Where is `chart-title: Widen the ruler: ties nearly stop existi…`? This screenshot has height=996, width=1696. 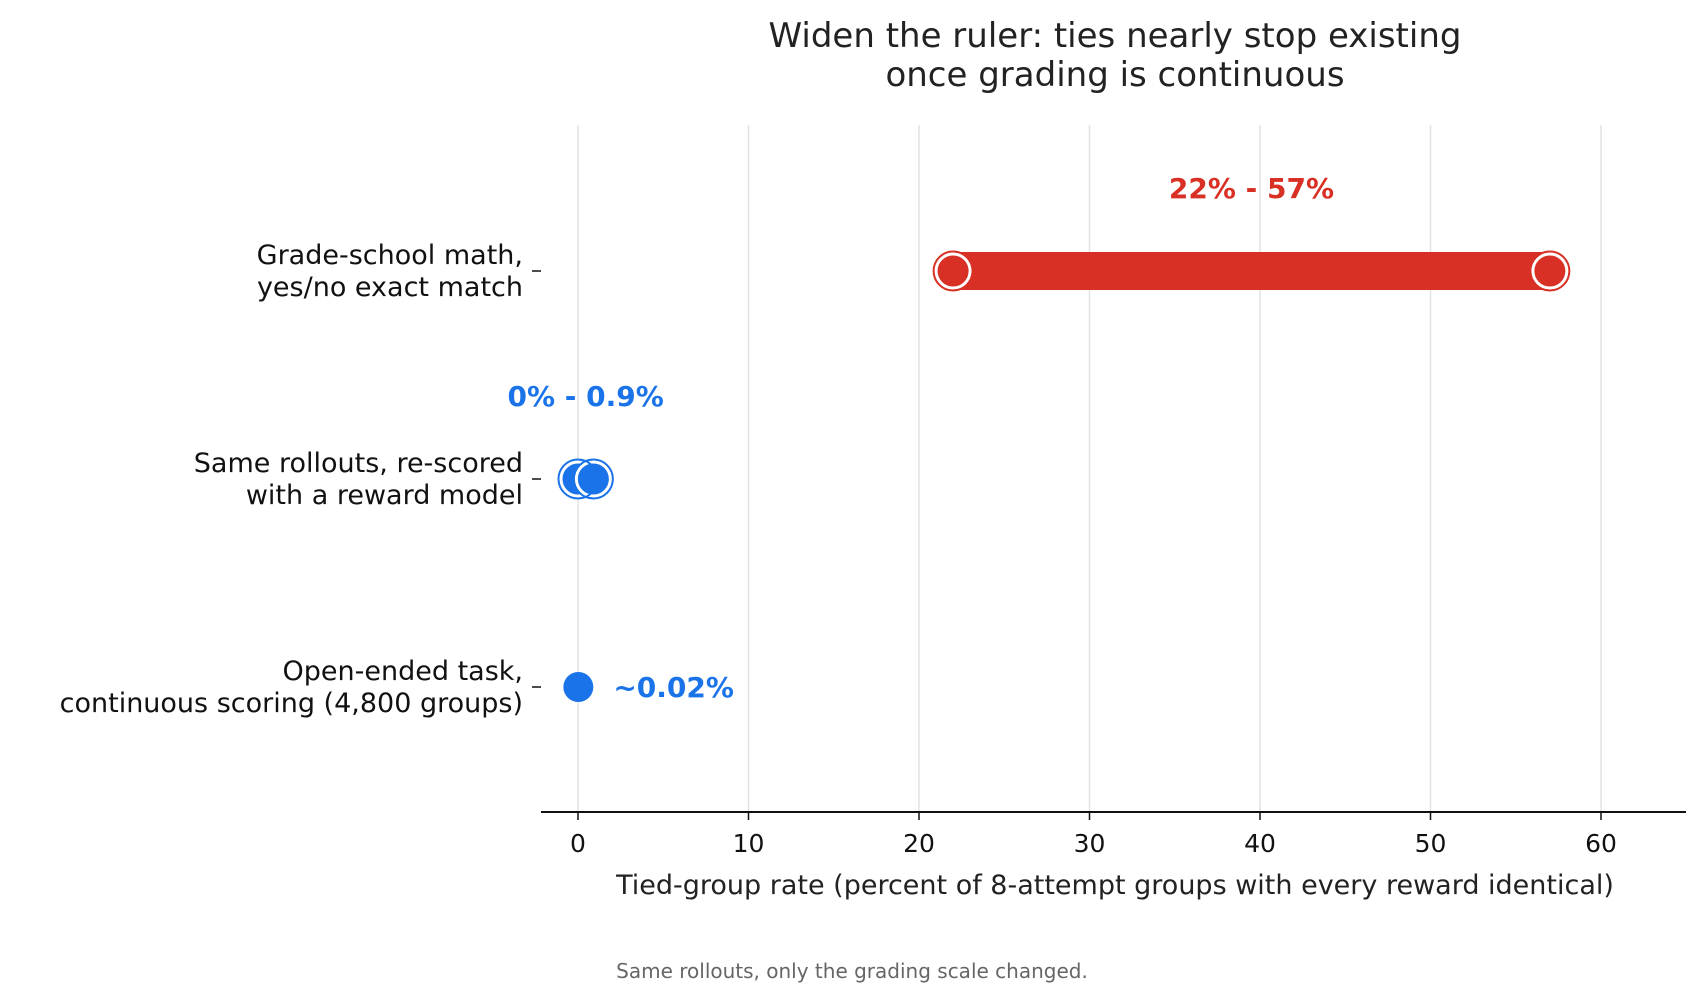 chart-title: Widen the ruler: ties nearly stop existi… is located at coordinates (1115, 55).